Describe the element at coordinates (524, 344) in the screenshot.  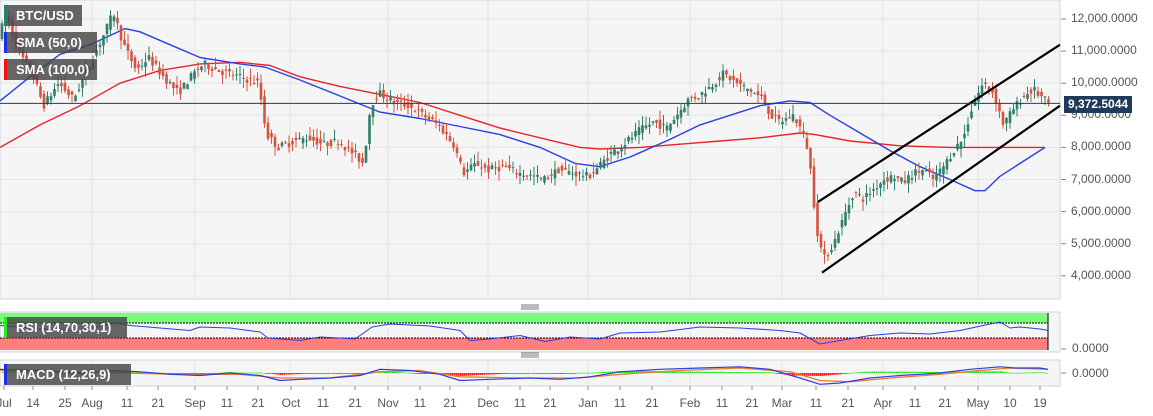
I see `rsi-oversold-zone` at that location.